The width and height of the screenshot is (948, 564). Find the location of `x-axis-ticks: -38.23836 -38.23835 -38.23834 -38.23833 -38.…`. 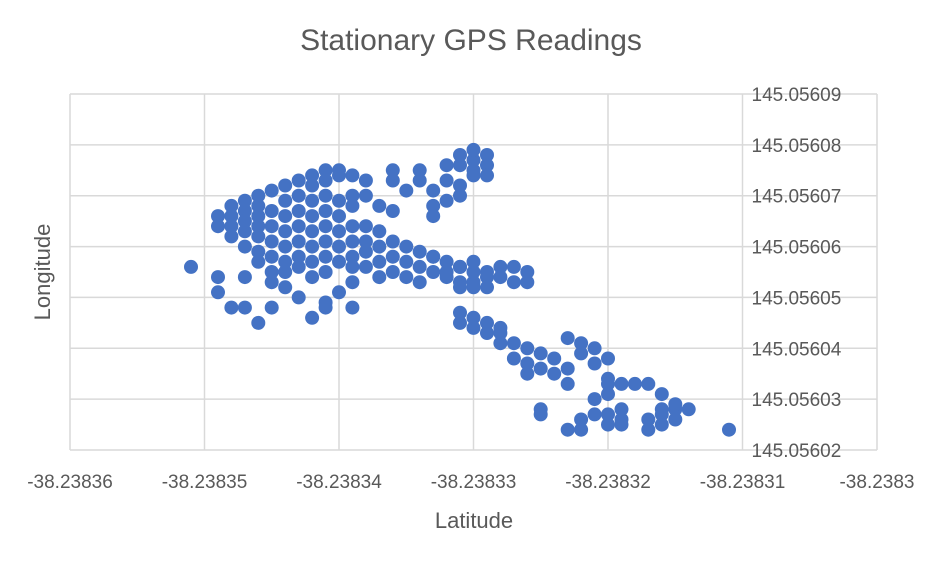

x-axis-ticks: -38.23836 -38.23835 -38.23834 -38.23833 -38.… is located at coordinates (470, 482).